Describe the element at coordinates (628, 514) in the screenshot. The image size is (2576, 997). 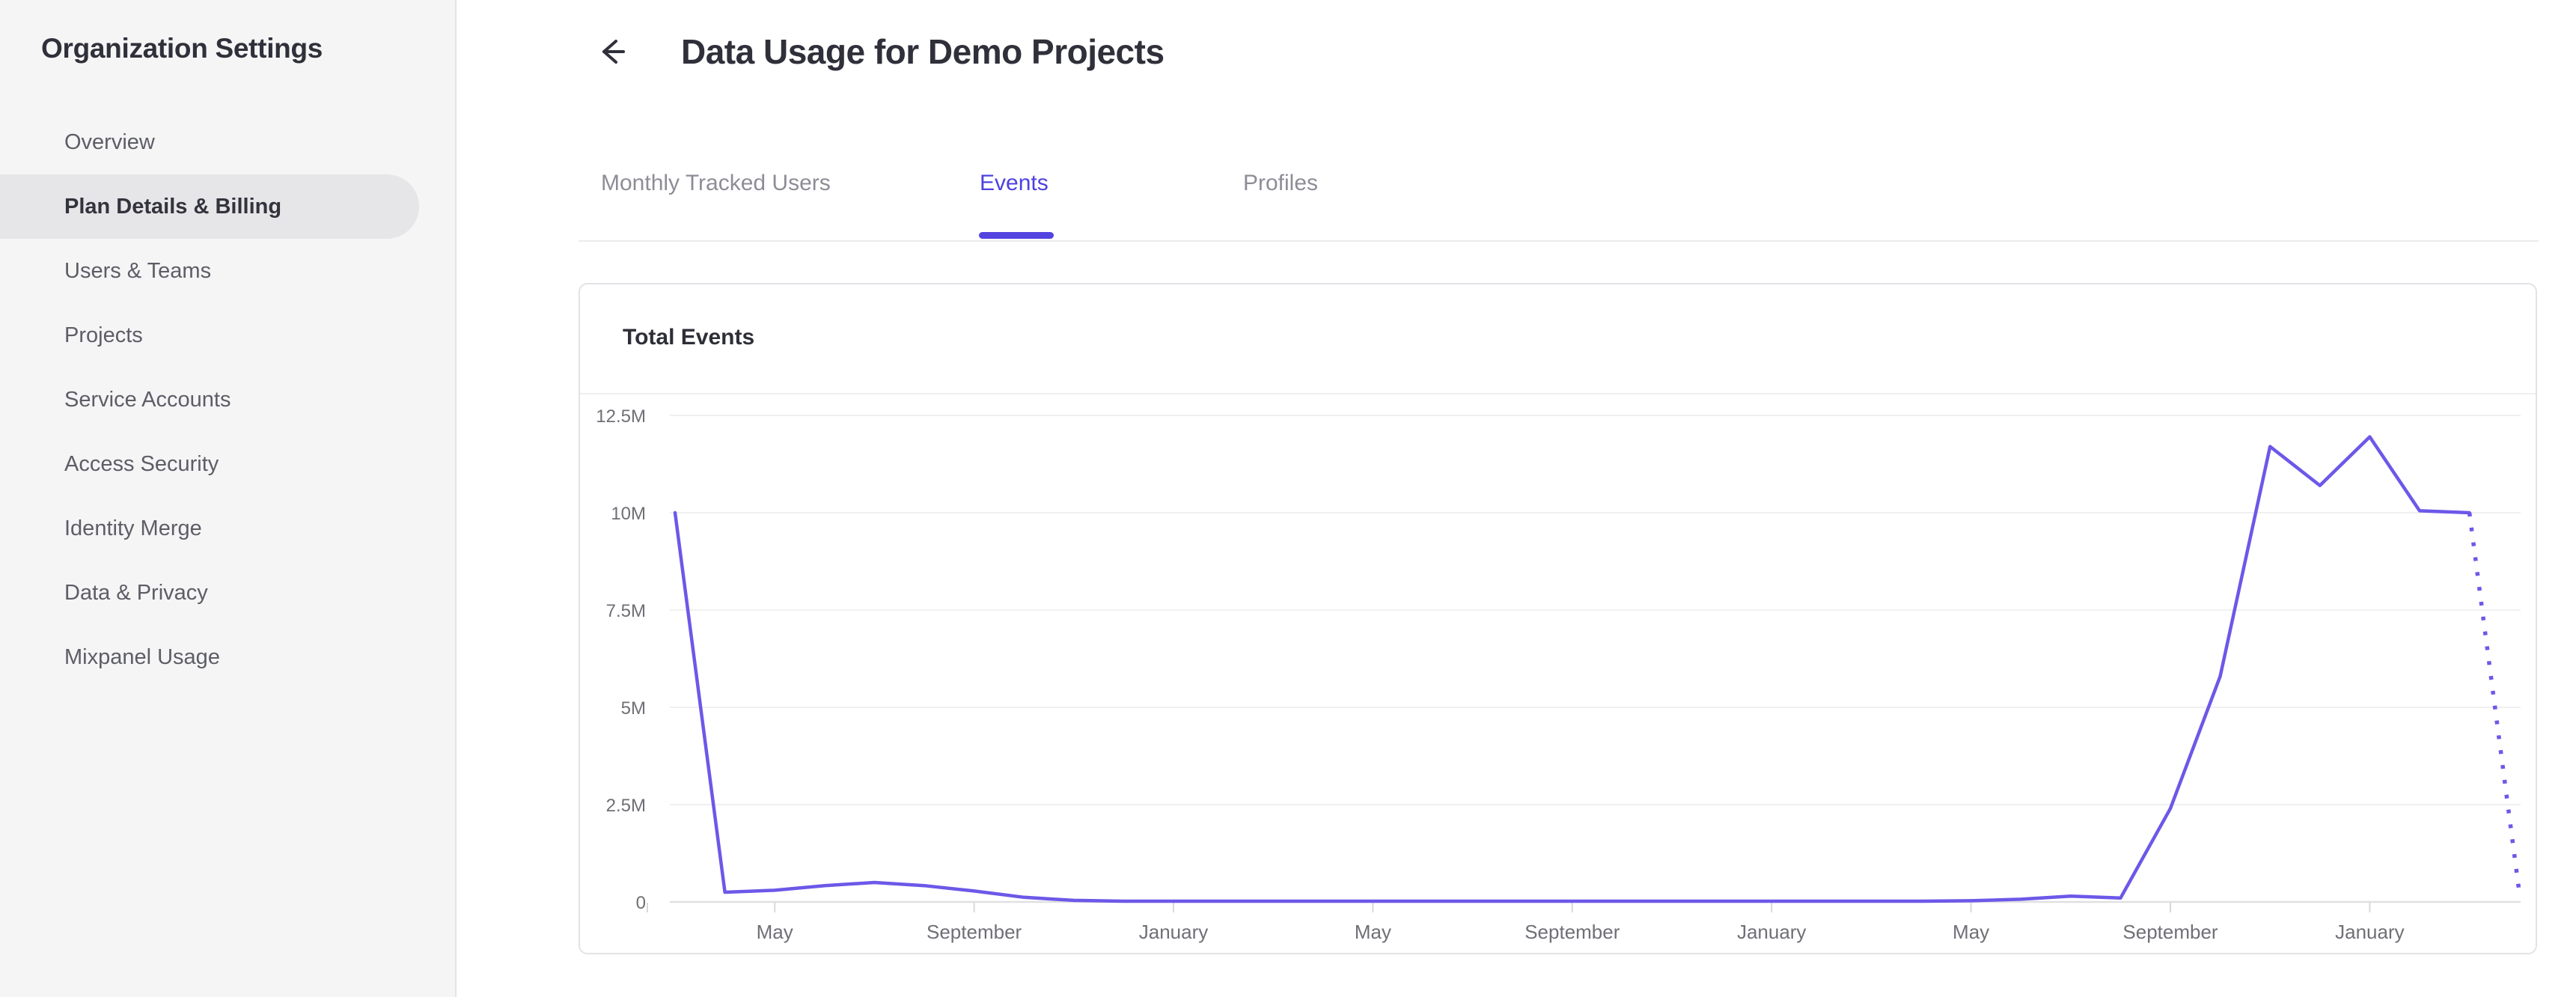
I see `y-tick-label: 10M` at that location.